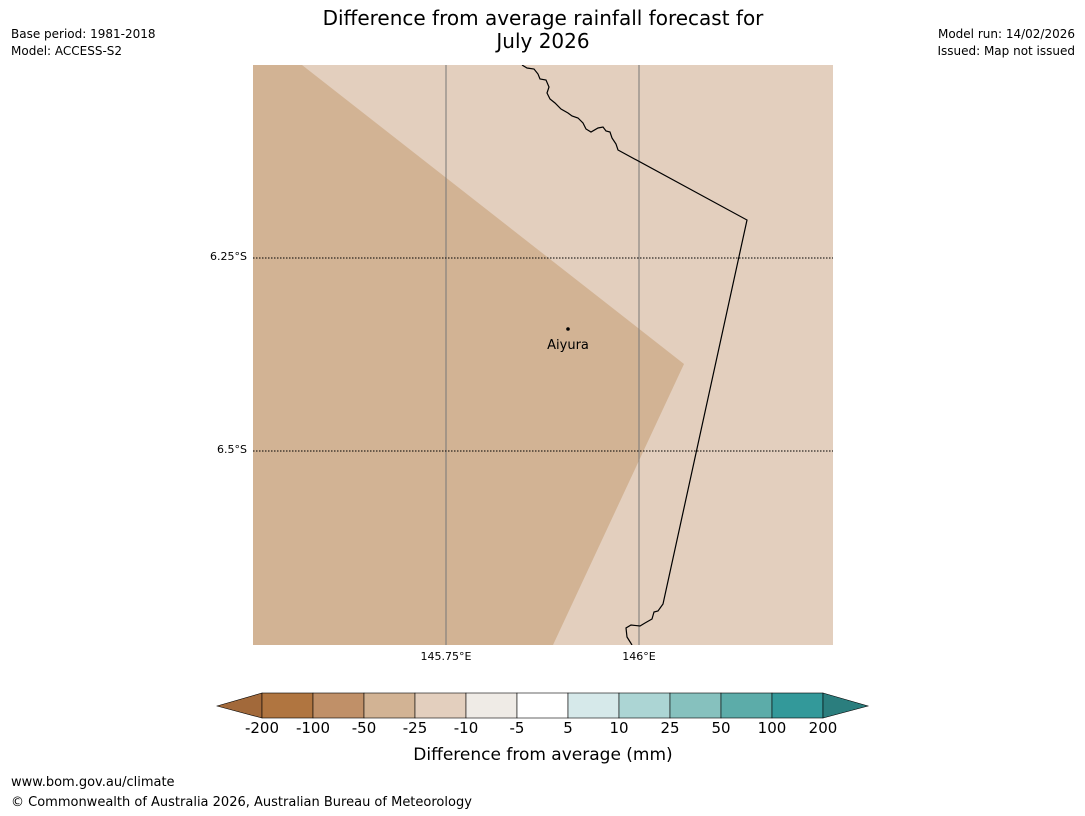  I want to click on colorbar-extend-low, so click(239, 705).